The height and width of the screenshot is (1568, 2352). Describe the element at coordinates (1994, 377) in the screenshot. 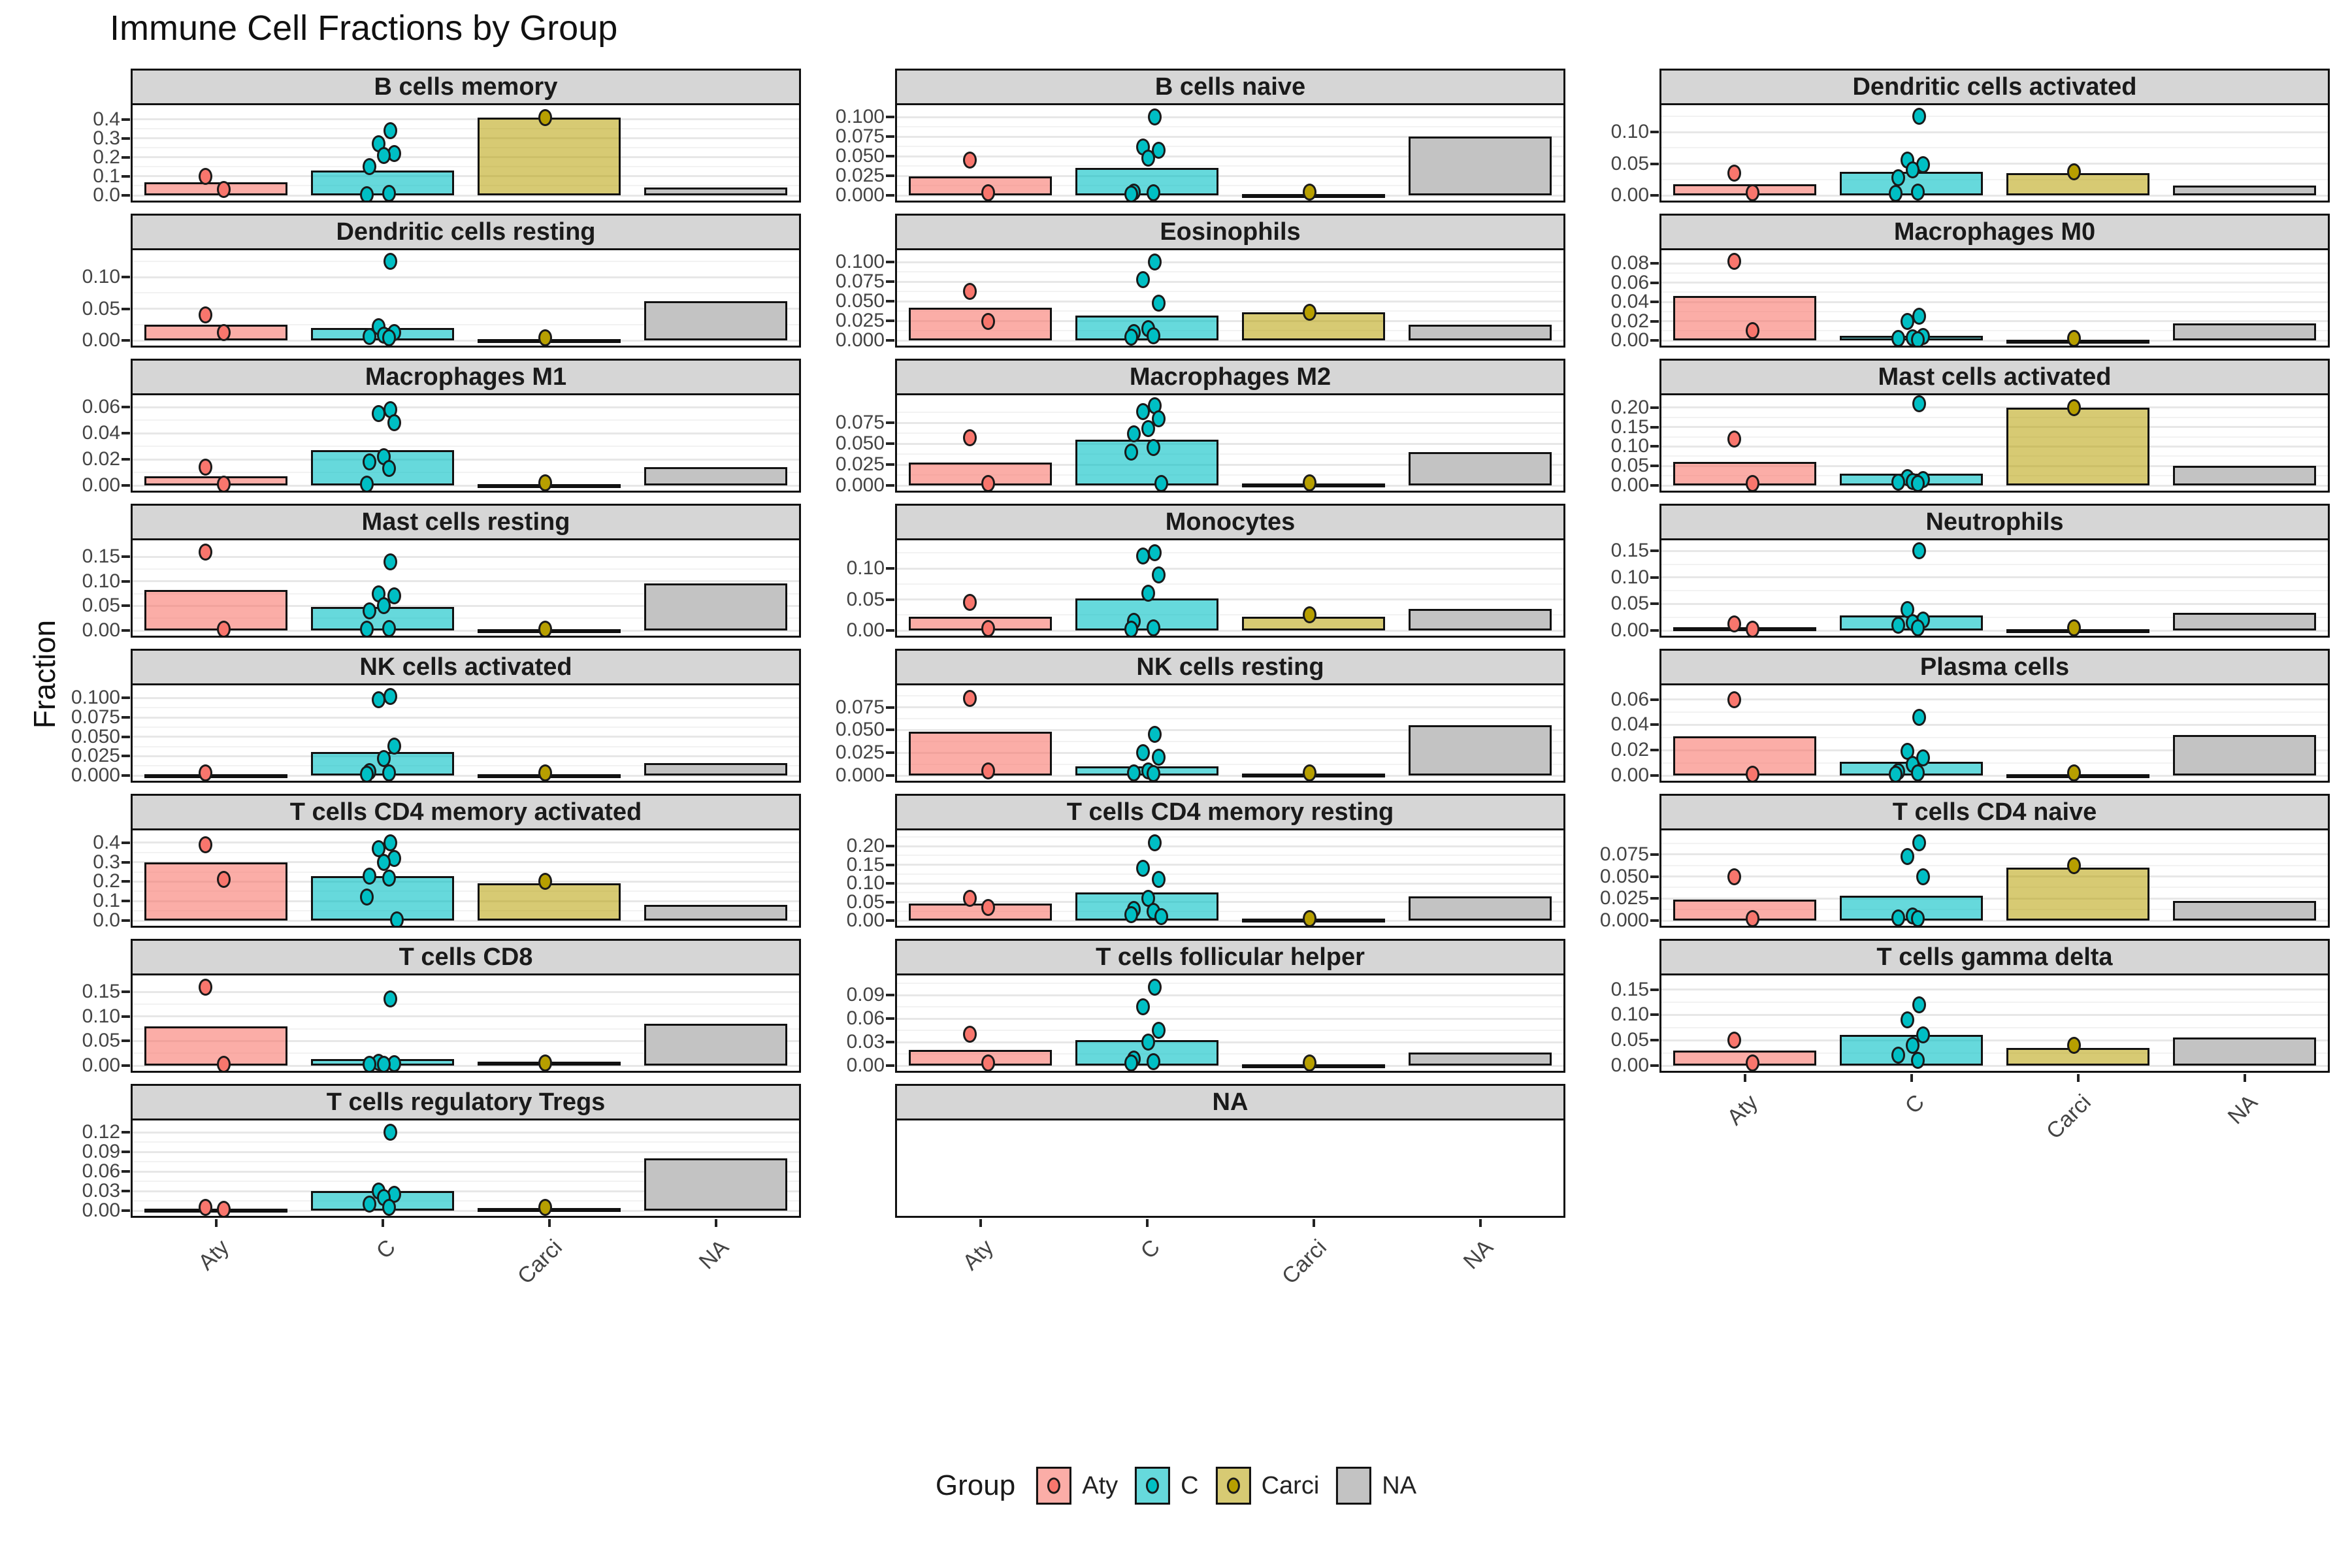

I see `facet-strip: Mast cells activated` at that location.